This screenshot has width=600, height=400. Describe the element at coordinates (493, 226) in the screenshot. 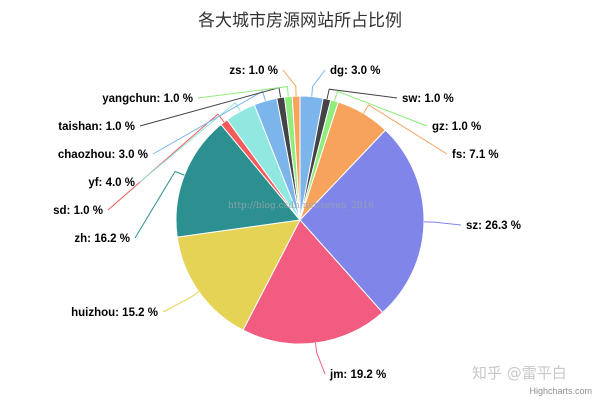

I see `data-label-sz: sz: 26.3 %` at that location.